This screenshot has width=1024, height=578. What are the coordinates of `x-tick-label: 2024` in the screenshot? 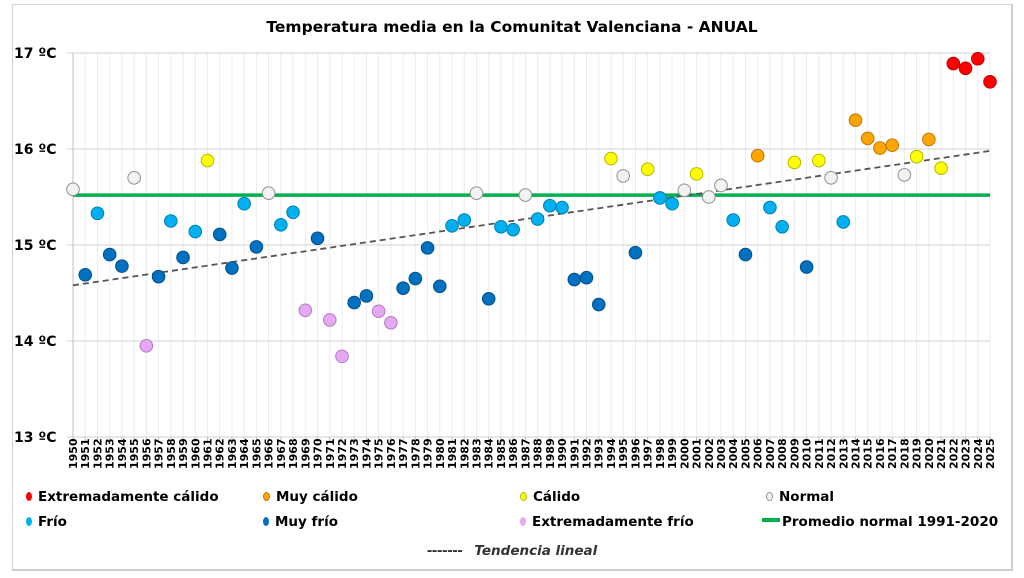 It's located at (978, 453).